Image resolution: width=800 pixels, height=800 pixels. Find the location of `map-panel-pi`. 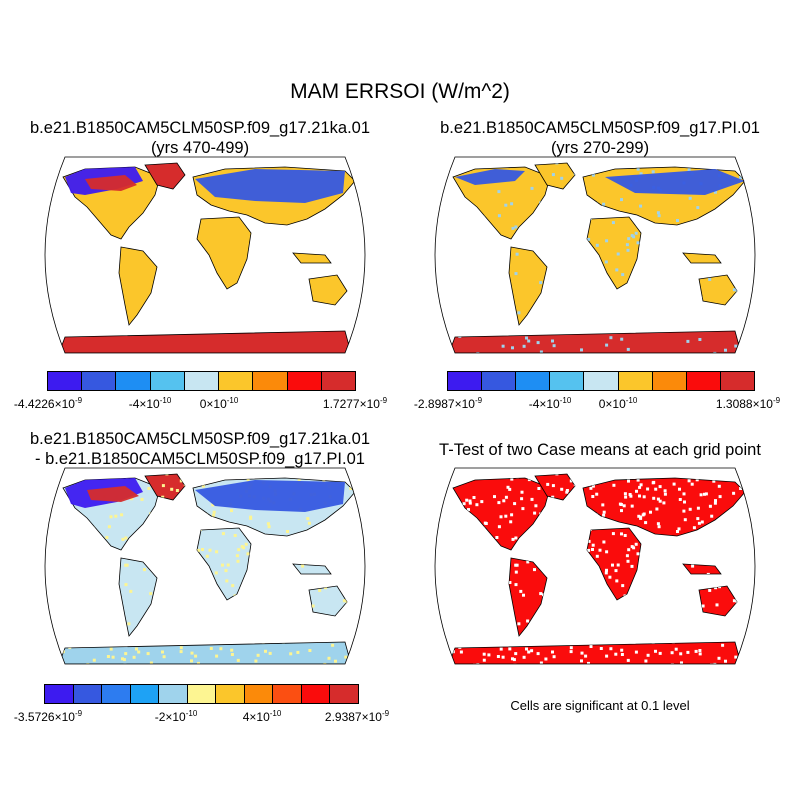

map-panel-pi is located at coordinates (595, 255).